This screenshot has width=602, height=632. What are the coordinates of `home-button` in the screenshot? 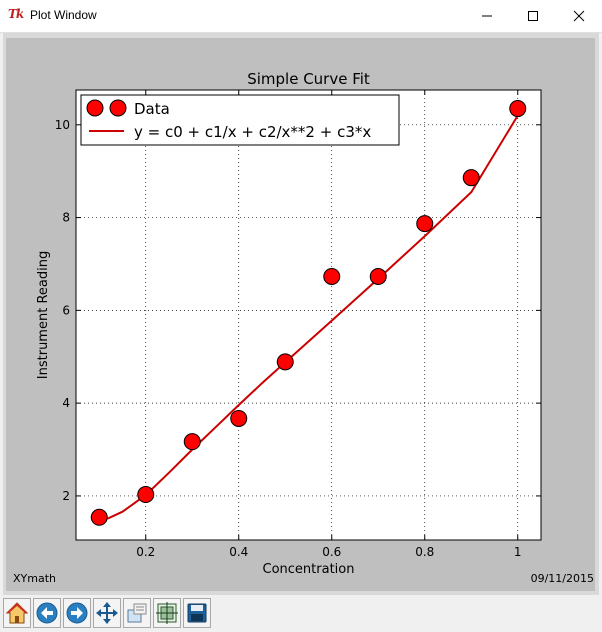 It's located at (17, 613).